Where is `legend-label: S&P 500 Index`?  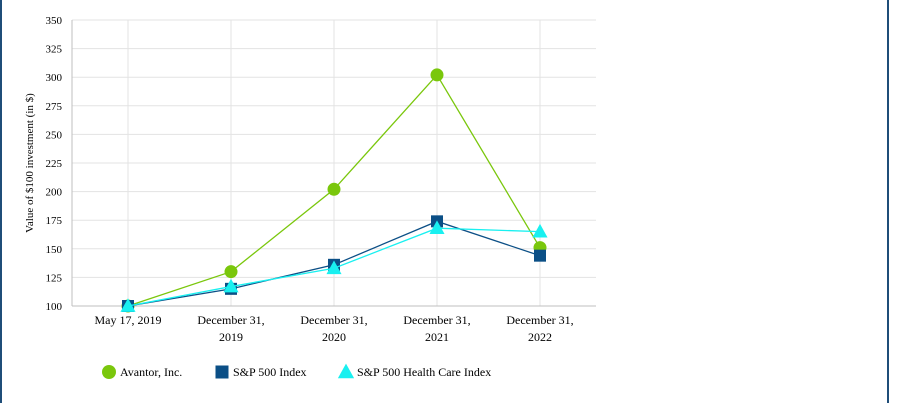 legend-label: S&P 500 Index is located at coordinates (270, 372).